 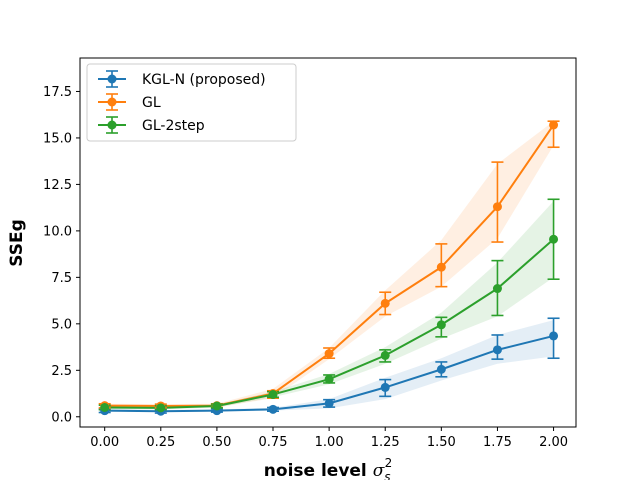 I want to click on x-tick-label: 0.00, so click(x=104, y=442).